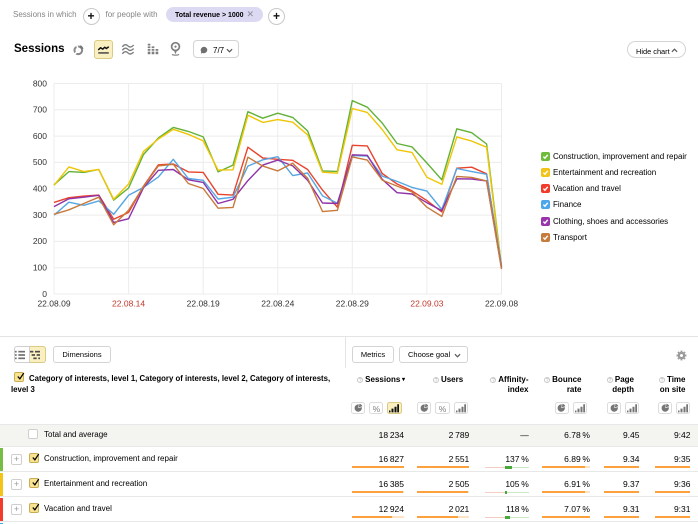  I want to click on svg-text: 22.09.03, so click(426, 304).